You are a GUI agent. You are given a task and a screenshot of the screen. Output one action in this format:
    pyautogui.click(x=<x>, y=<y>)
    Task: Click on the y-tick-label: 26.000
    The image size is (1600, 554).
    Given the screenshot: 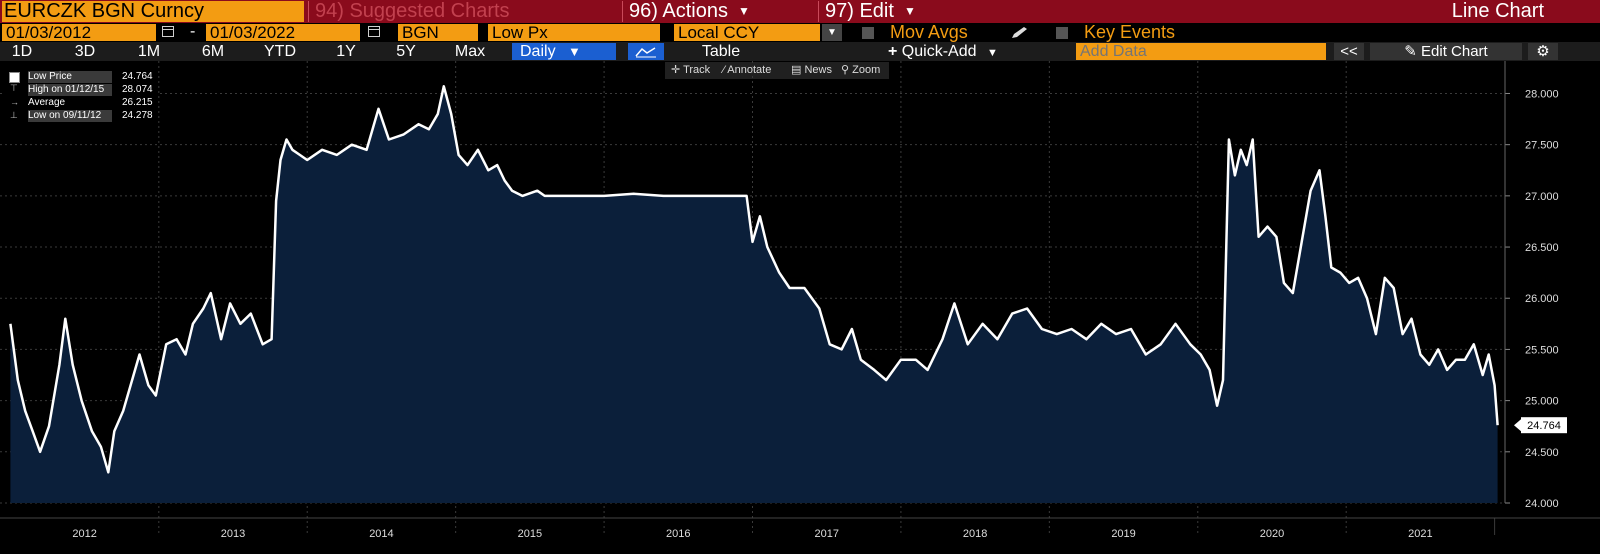 What is the action you would take?
    pyautogui.click(x=1542, y=299)
    